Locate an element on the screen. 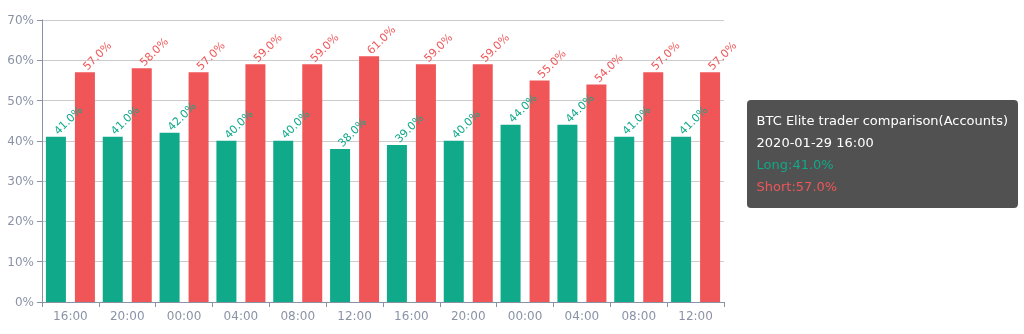 The height and width of the screenshot is (334, 1024). tooltip-box: BTC Elite trader comparison(Accounts) 2020-01-29 16:00 Long:41.0% Short:57.0% is located at coordinates (882, 154).